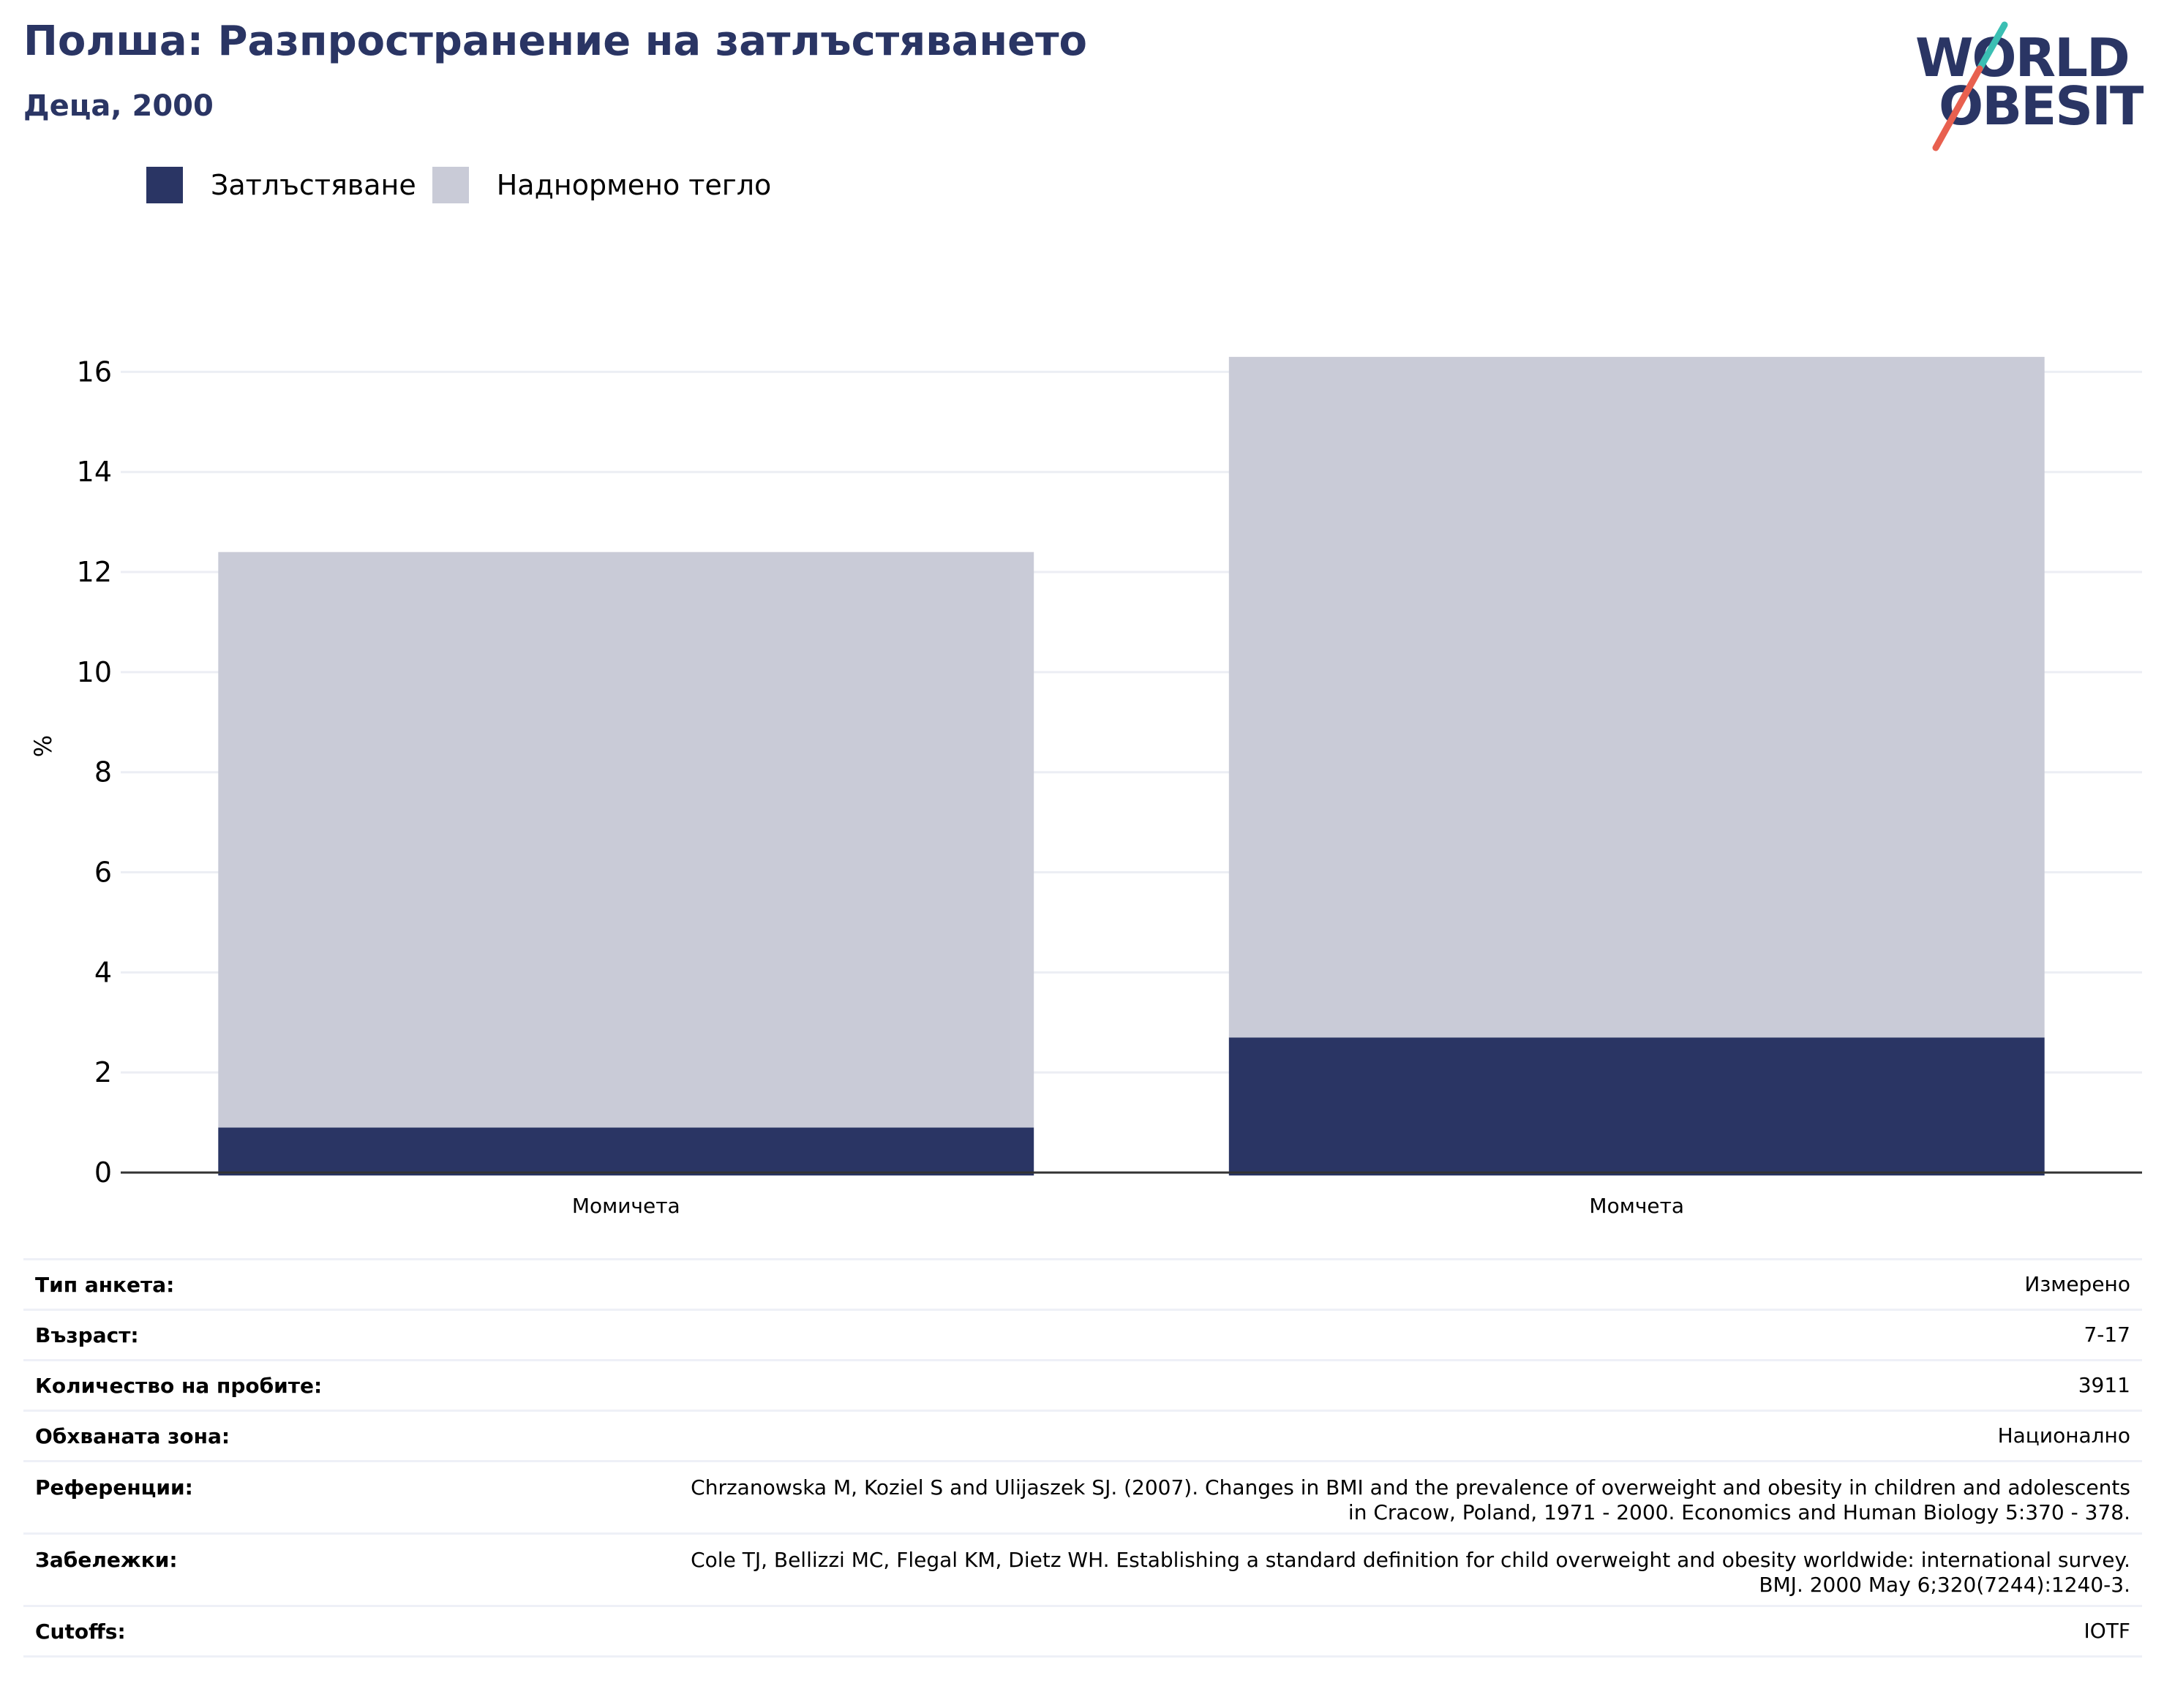  What do you see at coordinates (555, 41) in the screenshot?
I see `chart-title: Полша: Разпространение на затлъстяването` at bounding box center [555, 41].